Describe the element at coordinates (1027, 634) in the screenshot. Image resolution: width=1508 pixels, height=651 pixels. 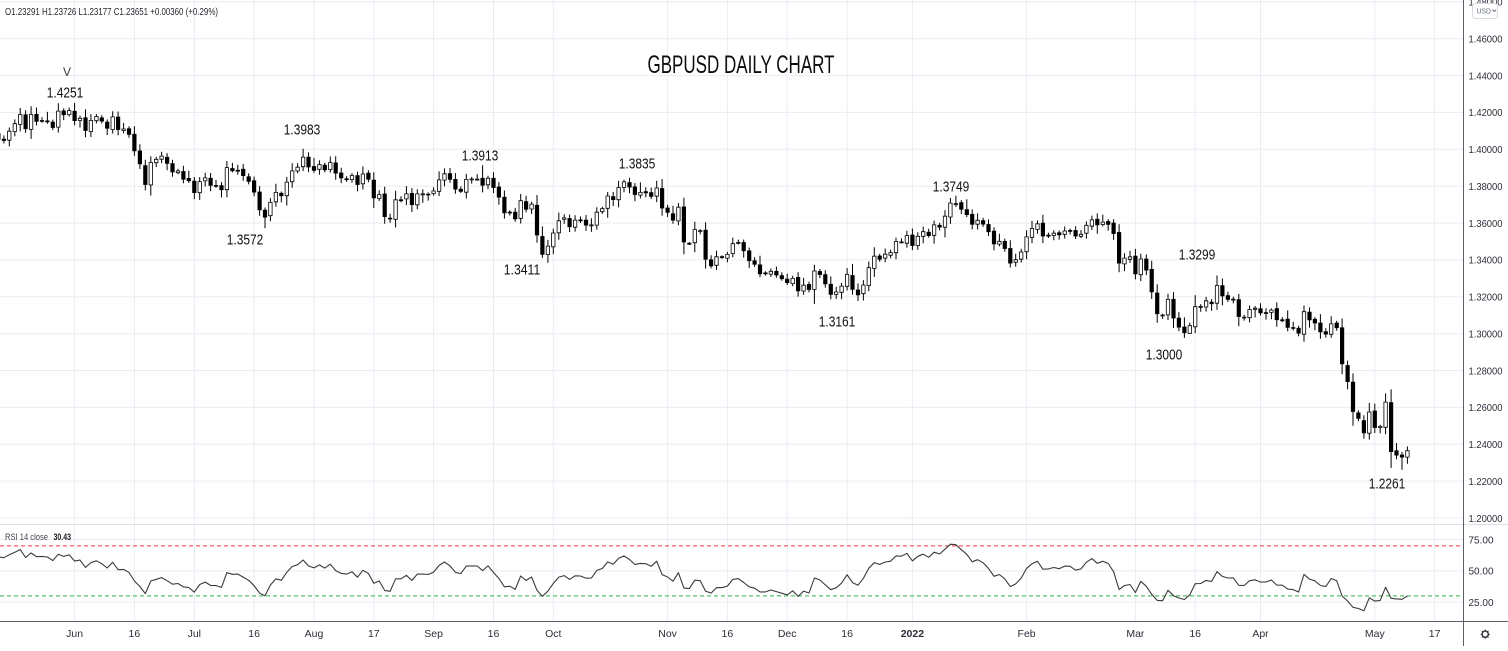
I see `svg-text: Feb` at that location.